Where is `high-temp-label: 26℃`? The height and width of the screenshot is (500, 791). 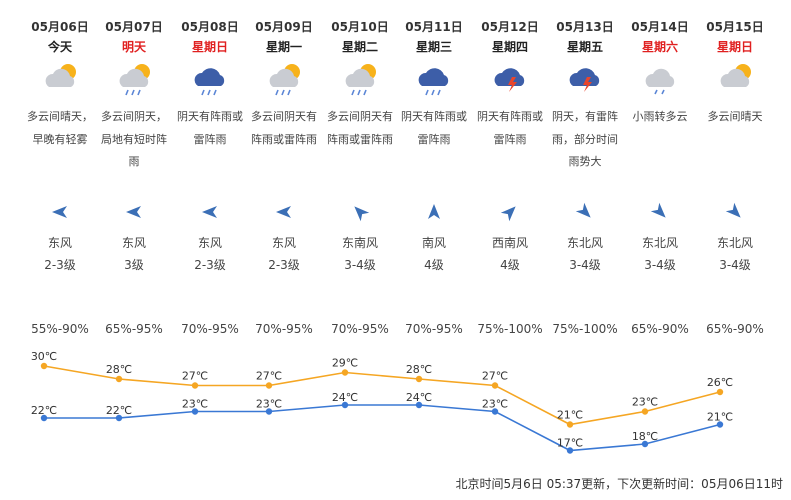
high-temp-label: 26℃ is located at coordinates (720, 382).